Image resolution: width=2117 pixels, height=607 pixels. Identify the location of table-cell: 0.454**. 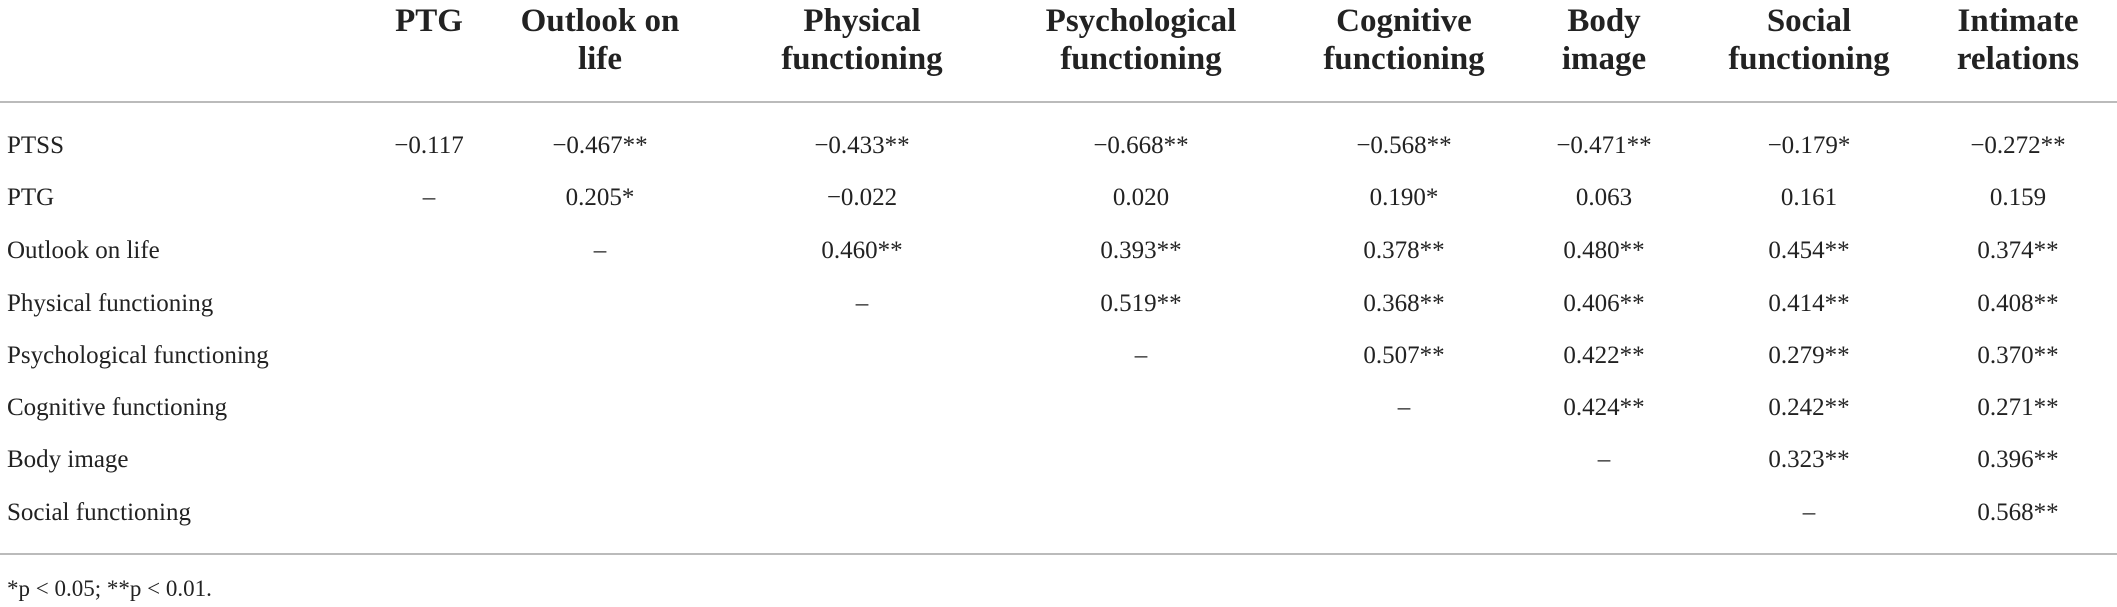
(1809, 250).